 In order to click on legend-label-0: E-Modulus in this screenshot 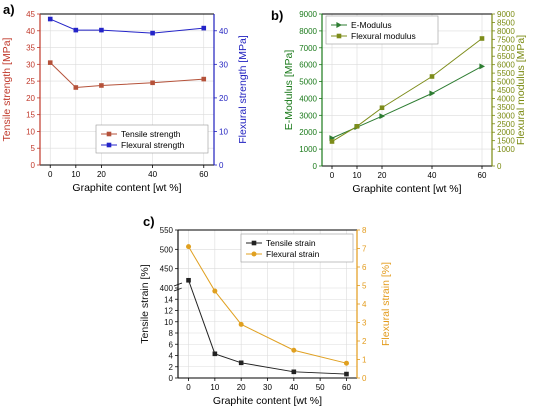, I will do `click(371, 25)`.